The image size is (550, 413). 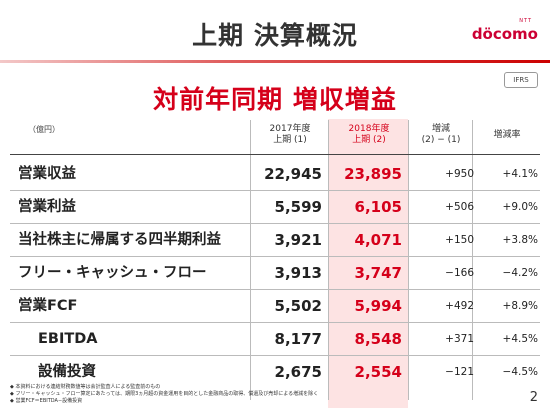 I want to click on row-label: 営業FCF, so click(x=48, y=306).